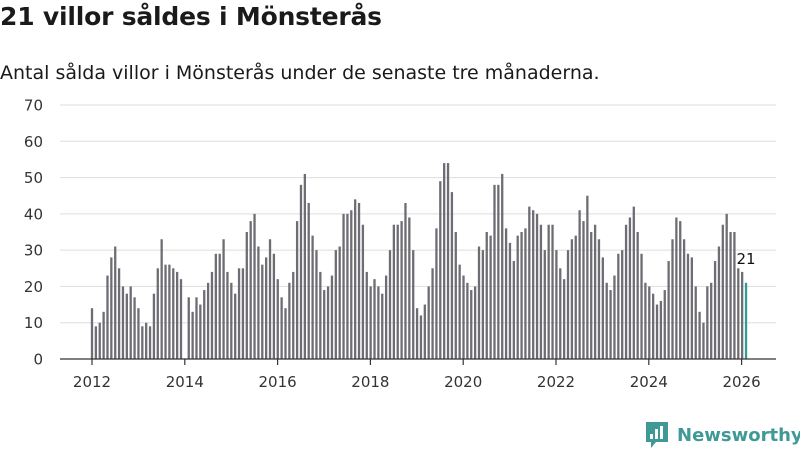 The width and height of the screenshot is (800, 450). What do you see at coordinates (742, 382) in the screenshot?
I see `x-tick-label: 2026` at bounding box center [742, 382].